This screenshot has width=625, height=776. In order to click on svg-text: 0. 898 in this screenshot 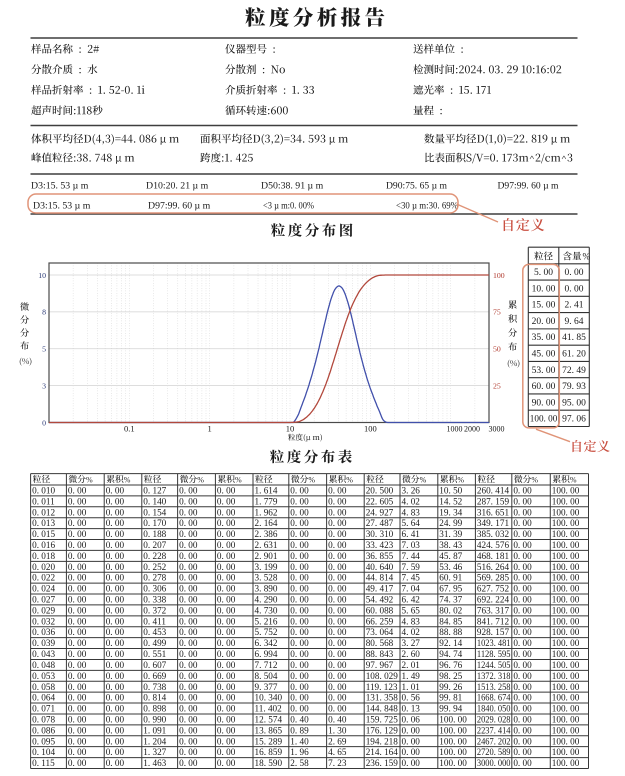, I will do `click(154, 709)`.